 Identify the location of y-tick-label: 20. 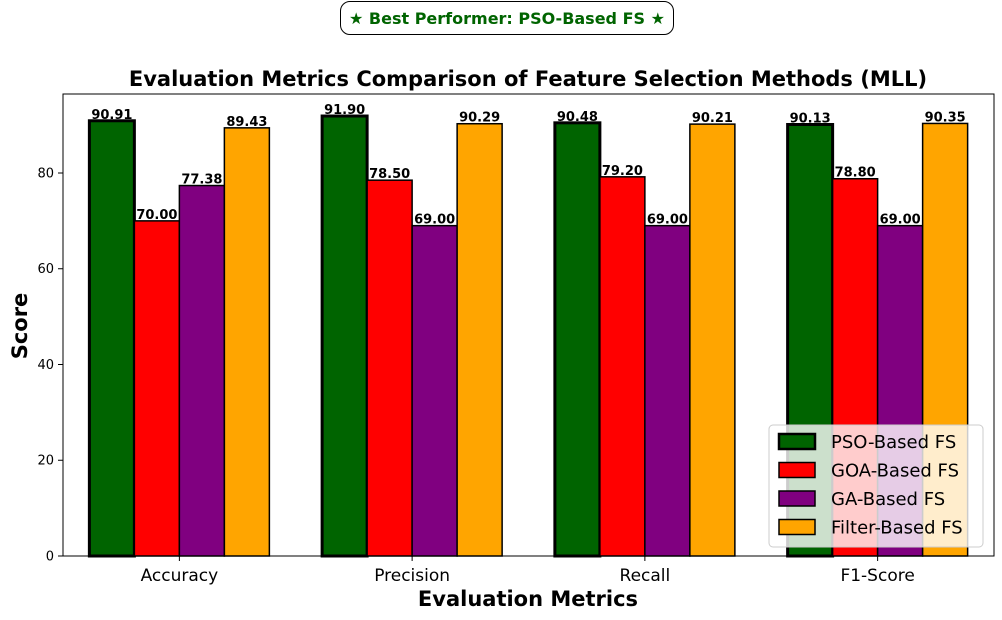
(45, 461).